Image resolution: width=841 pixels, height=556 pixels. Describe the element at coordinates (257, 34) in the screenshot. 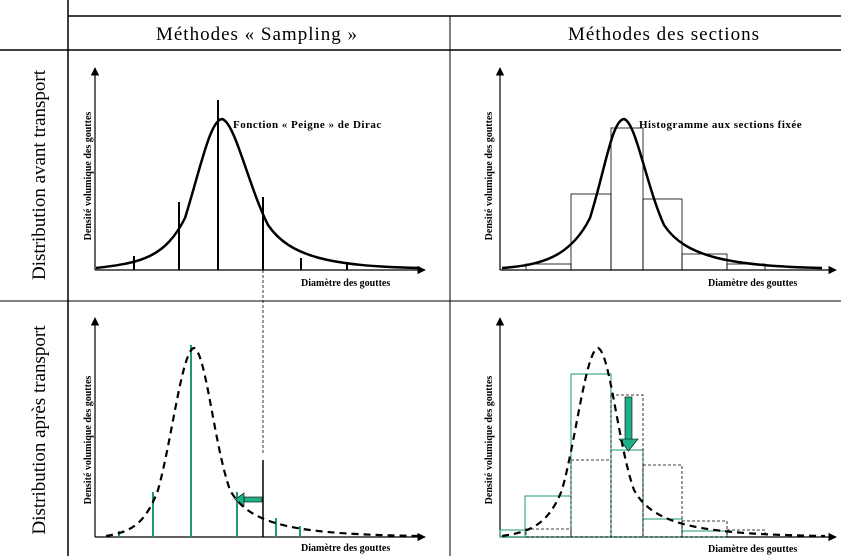

I see `header-sampling: Méthodes « Sampling »` at that location.